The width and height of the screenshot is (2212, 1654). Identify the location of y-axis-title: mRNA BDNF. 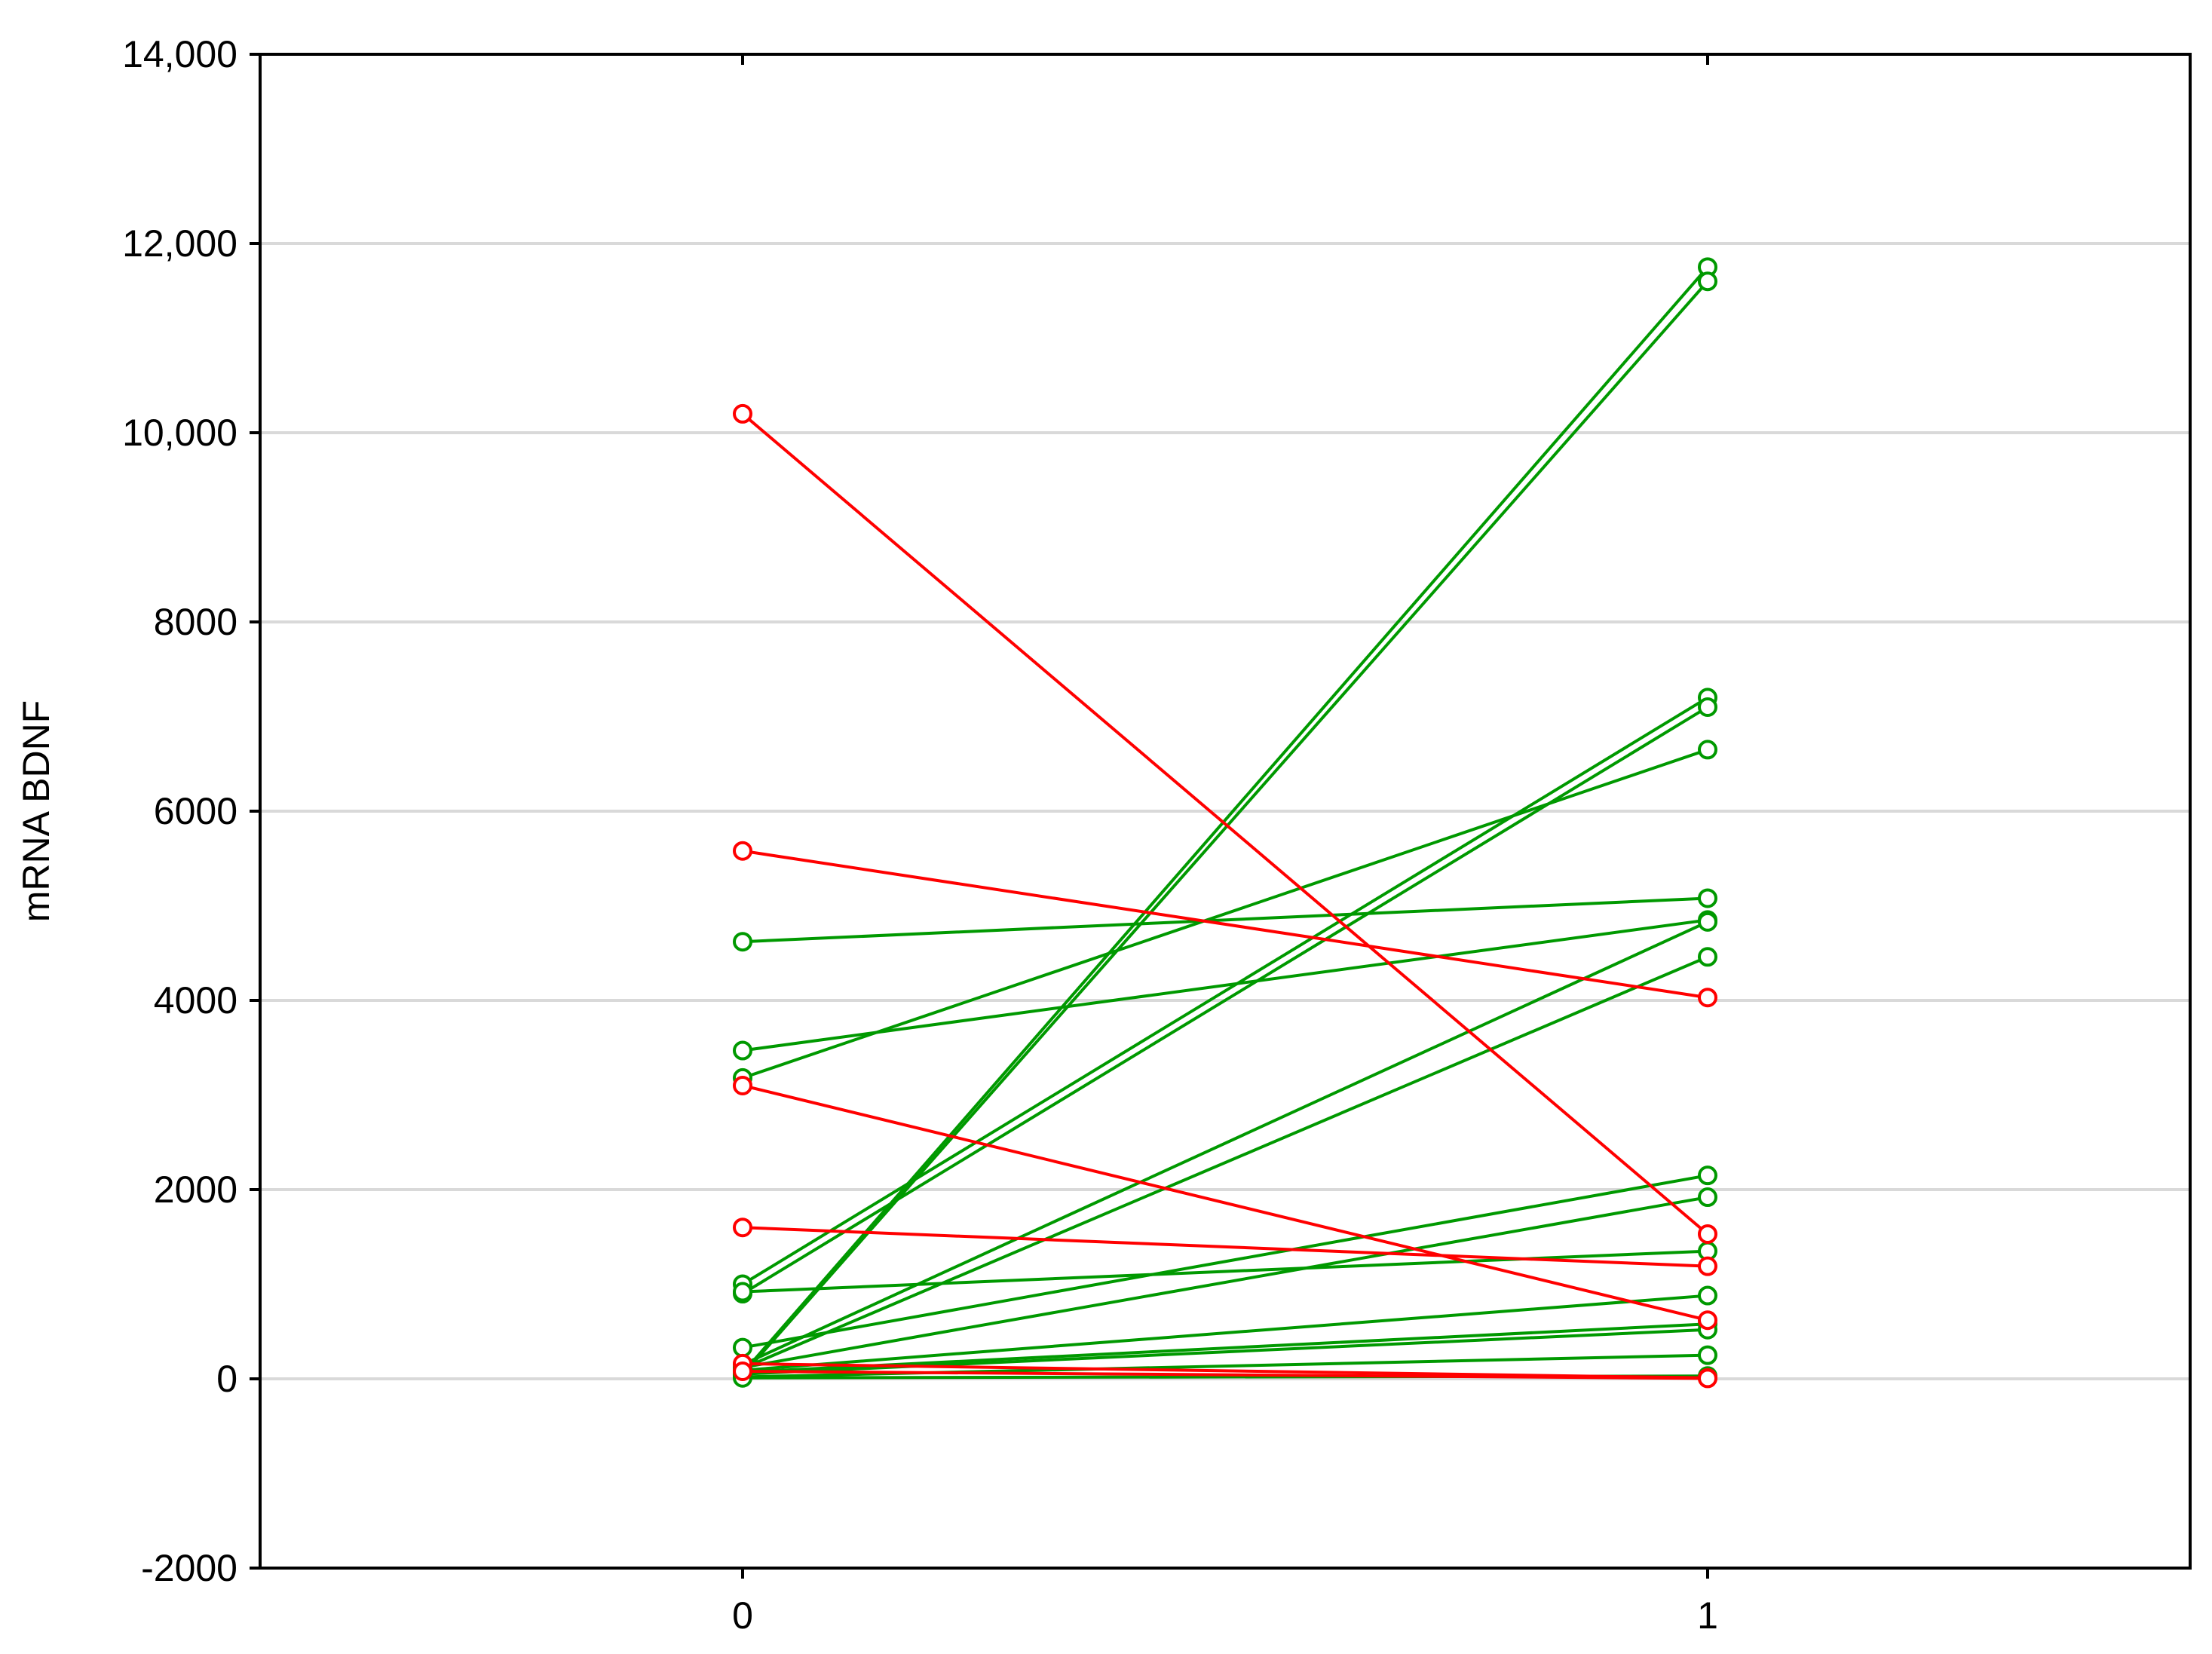
(36, 811).